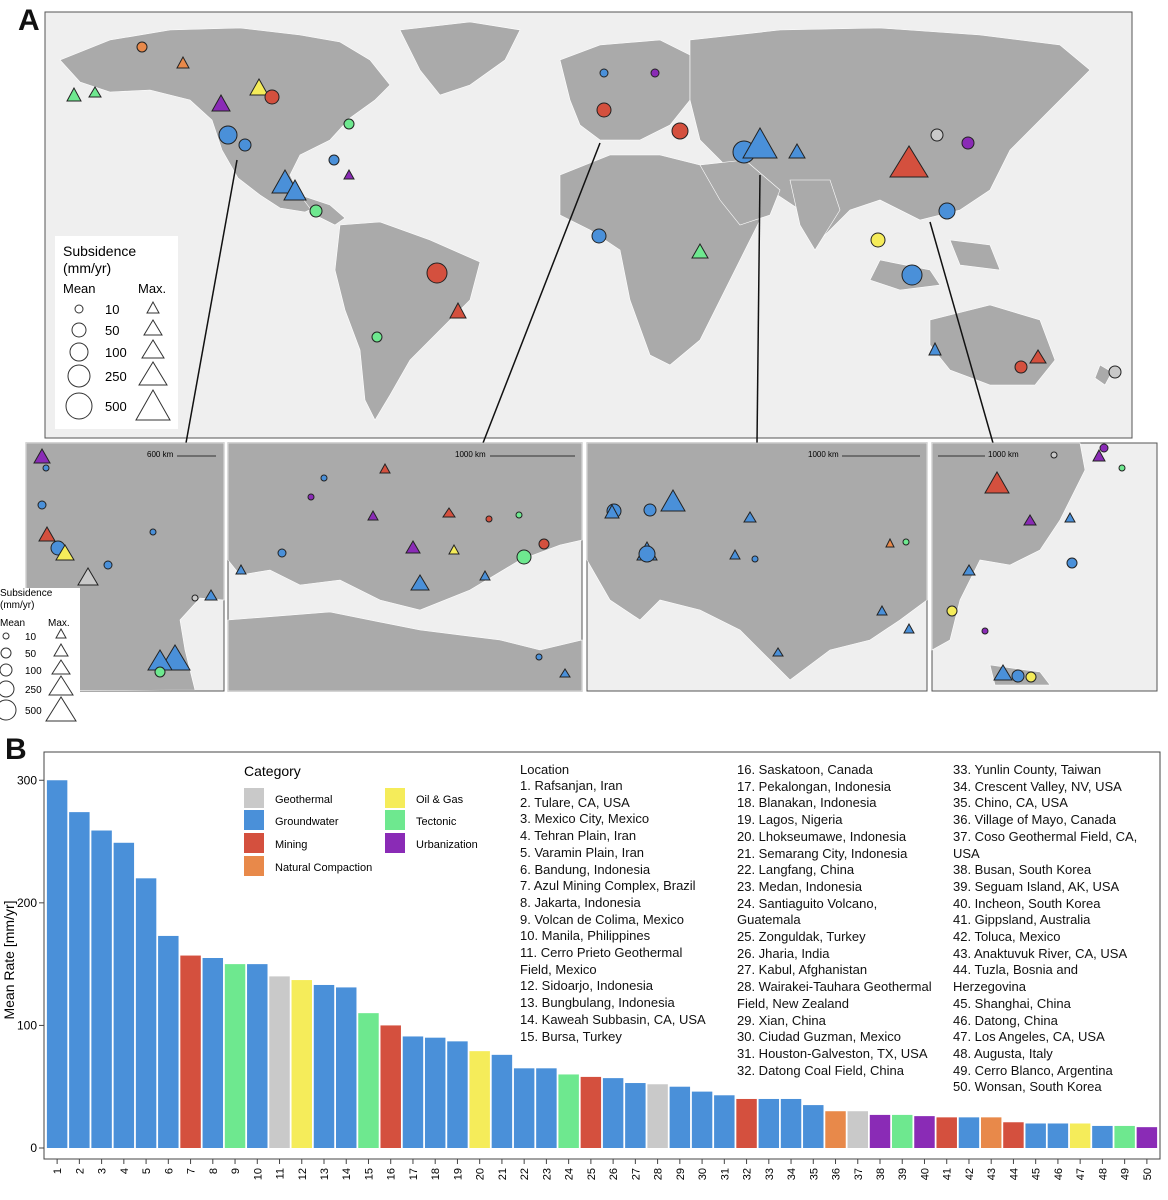  I want to click on y-tick-label: 200, so click(27, 903).